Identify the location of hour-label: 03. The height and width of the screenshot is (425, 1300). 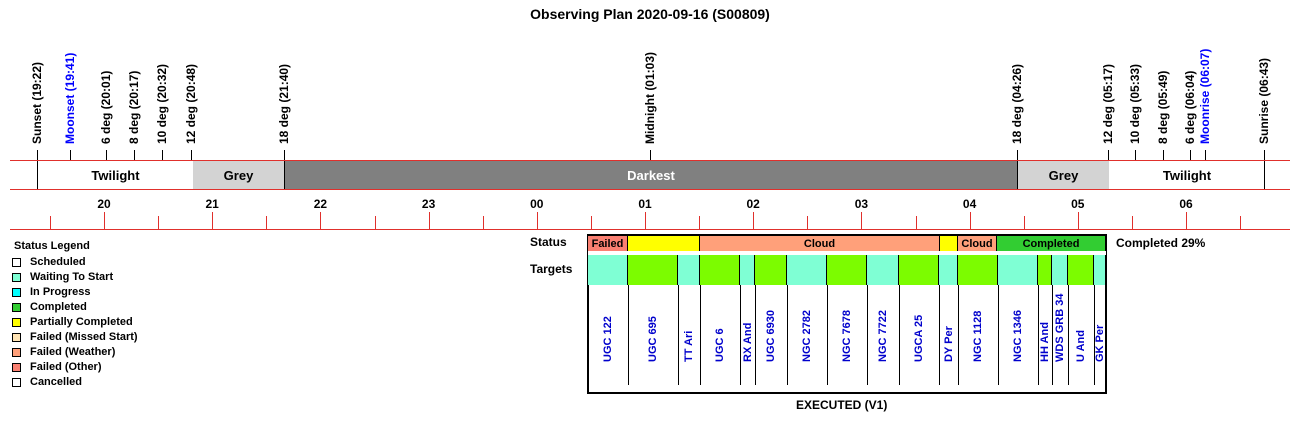
(861, 204).